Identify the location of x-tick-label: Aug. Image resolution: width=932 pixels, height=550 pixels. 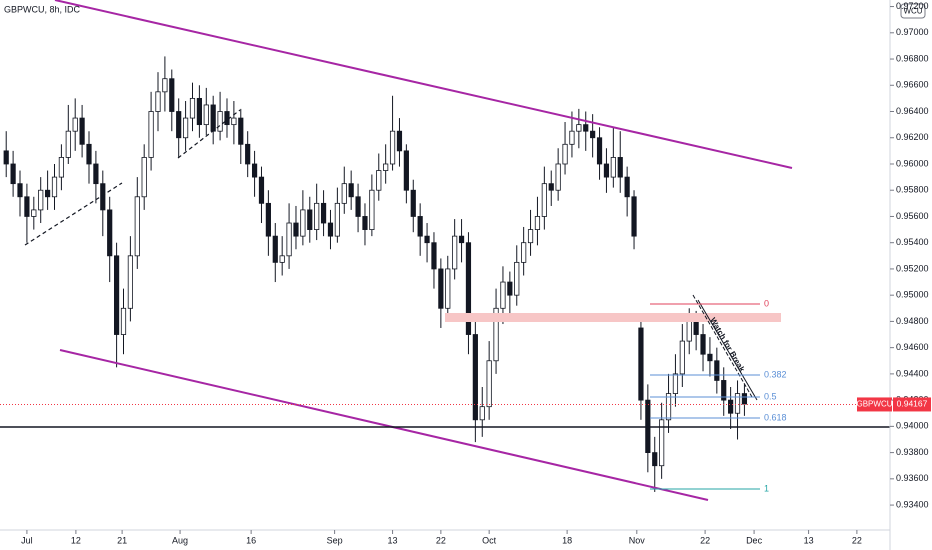
(180, 540).